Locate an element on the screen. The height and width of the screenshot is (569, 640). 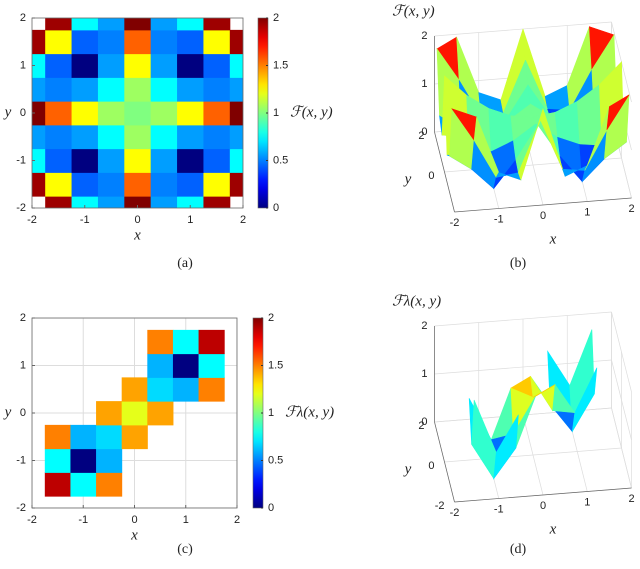
z-tick-label: 1 is located at coordinates (424, 374).